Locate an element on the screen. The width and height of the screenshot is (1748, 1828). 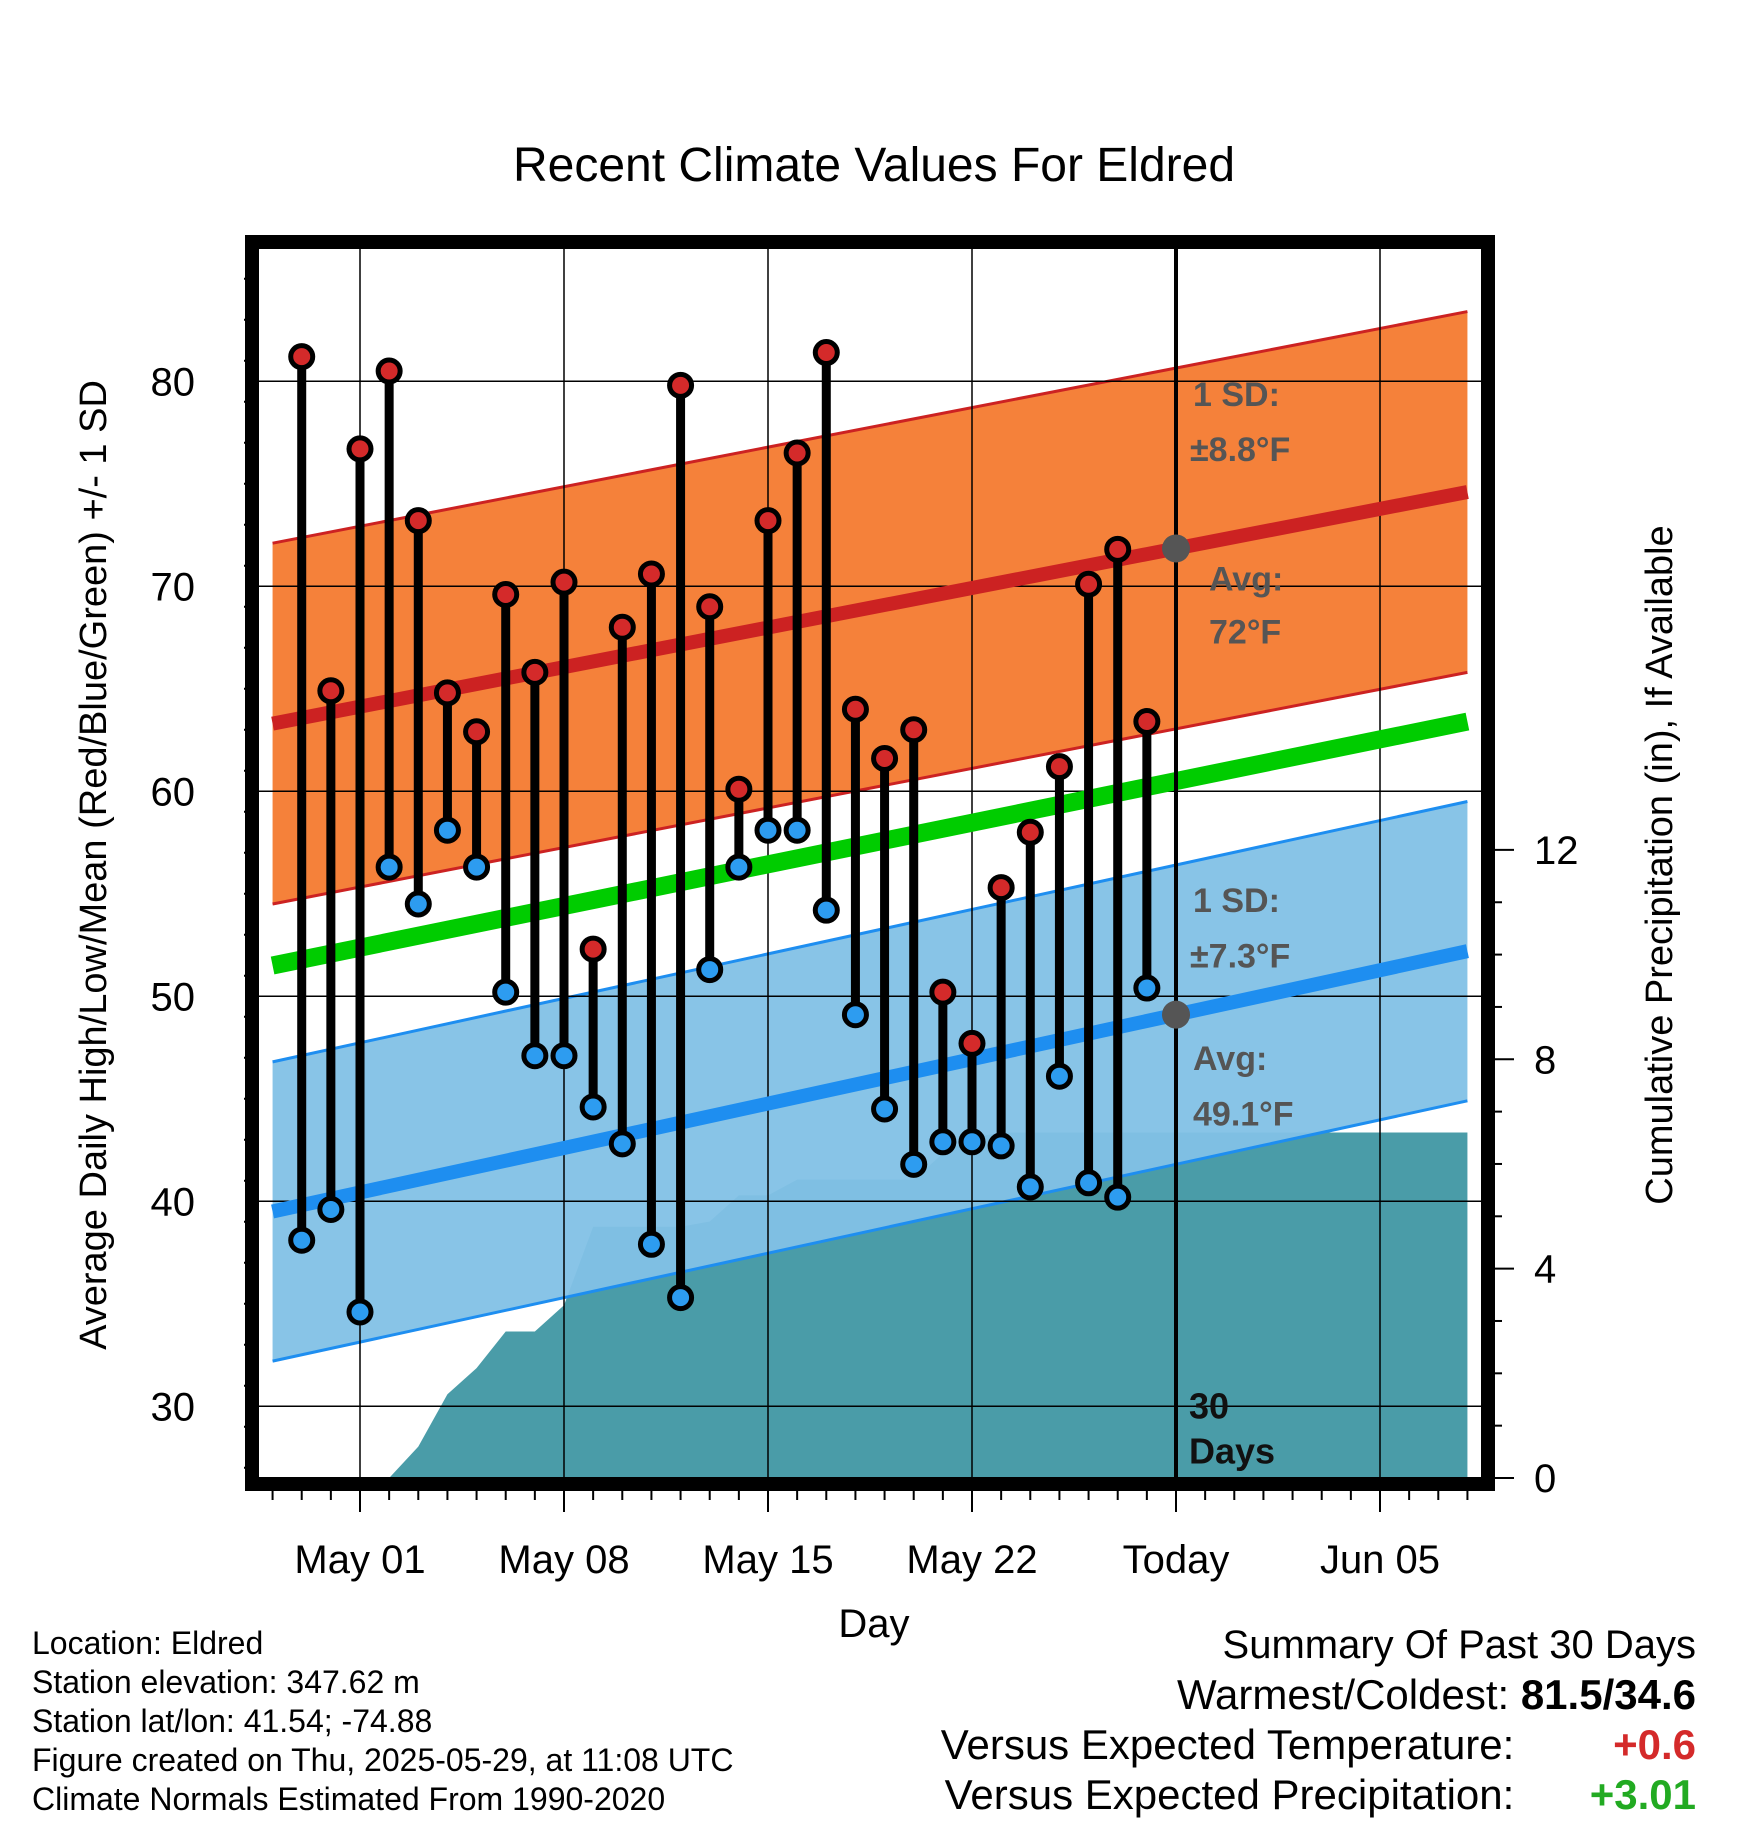
y2-tick-label: 0 is located at coordinates (1545, 1479).